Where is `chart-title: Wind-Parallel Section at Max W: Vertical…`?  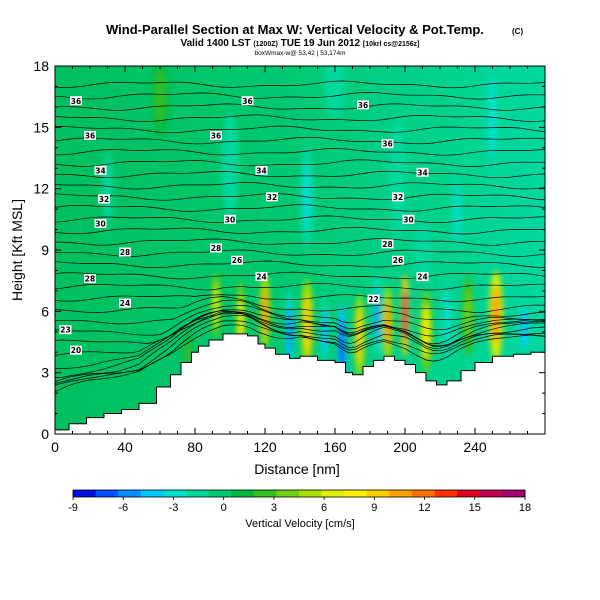 chart-title: Wind-Parallel Section at Max W: Vertical… is located at coordinates (295, 29).